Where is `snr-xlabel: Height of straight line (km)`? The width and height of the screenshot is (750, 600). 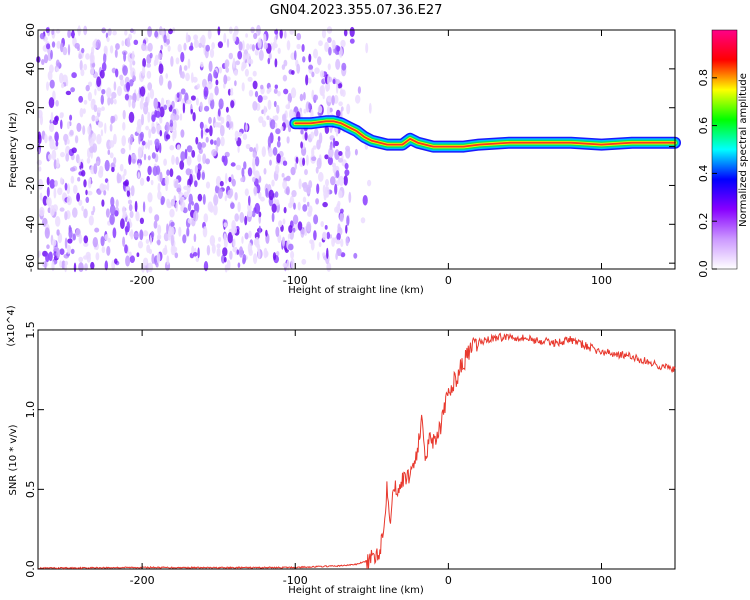
snr-xlabel: Height of straight line (km) is located at coordinates (356, 590).